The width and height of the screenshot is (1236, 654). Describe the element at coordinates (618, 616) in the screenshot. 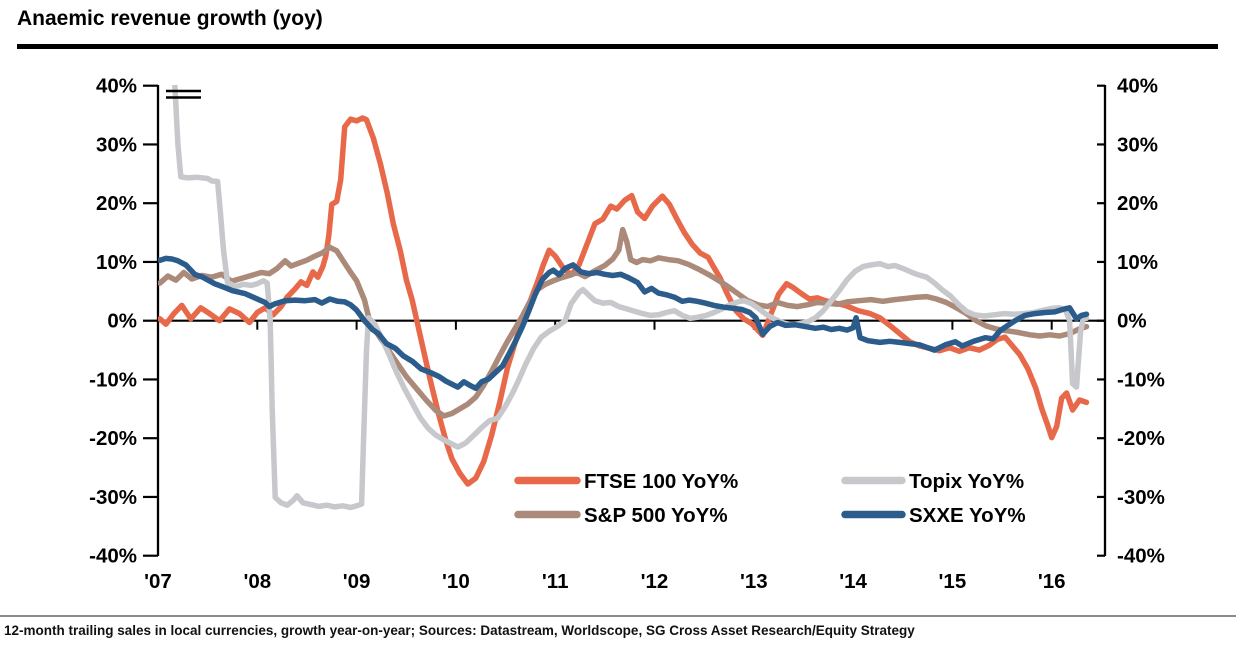

I see `footer-rule` at that location.